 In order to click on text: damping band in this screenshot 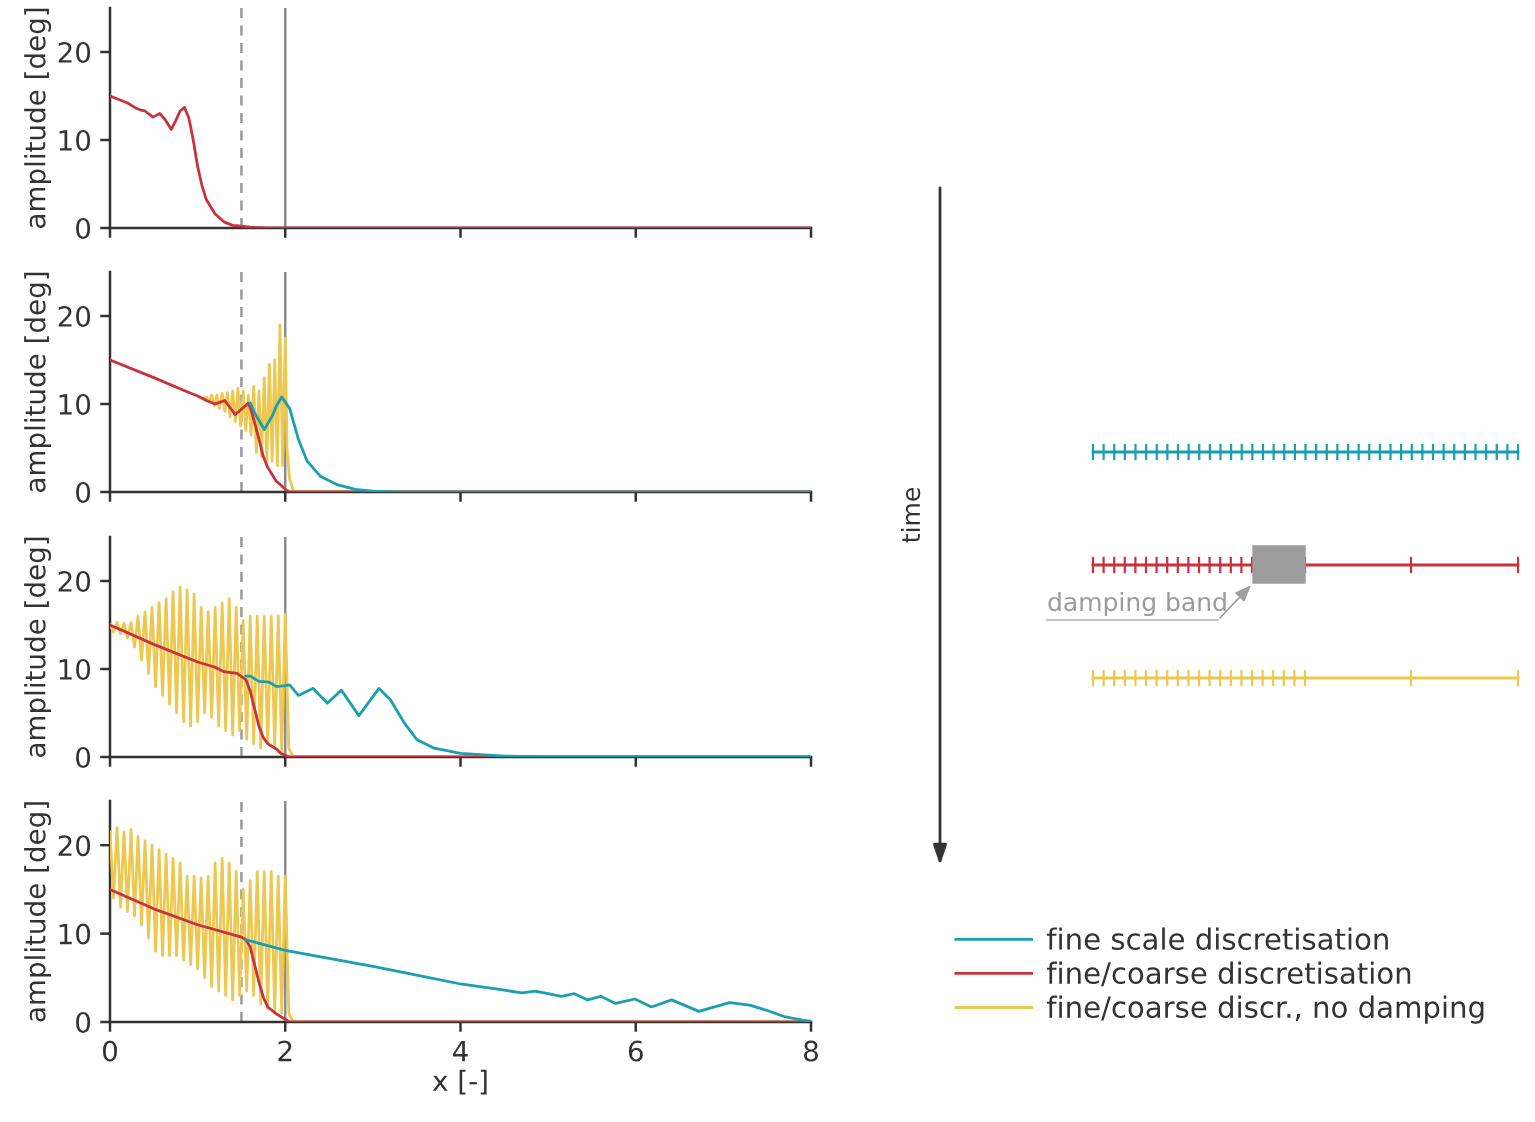, I will do `click(1137, 604)`.